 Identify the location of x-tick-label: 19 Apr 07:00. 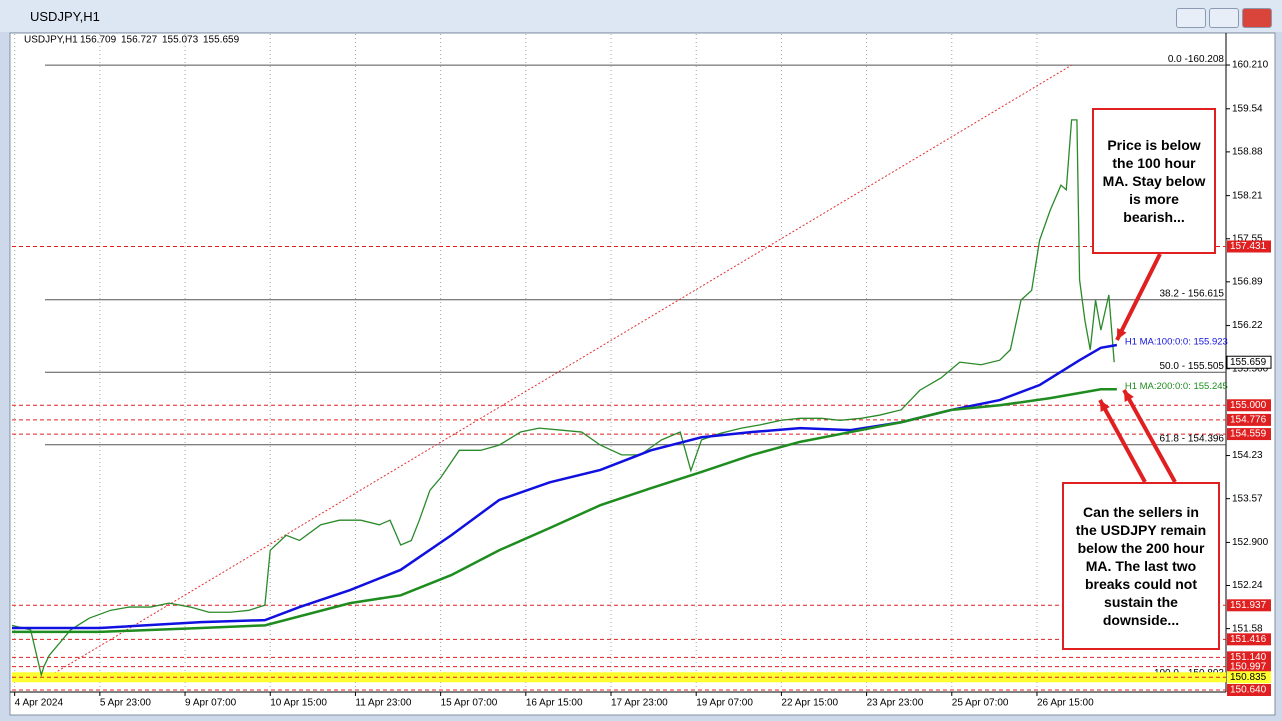
(724, 703).